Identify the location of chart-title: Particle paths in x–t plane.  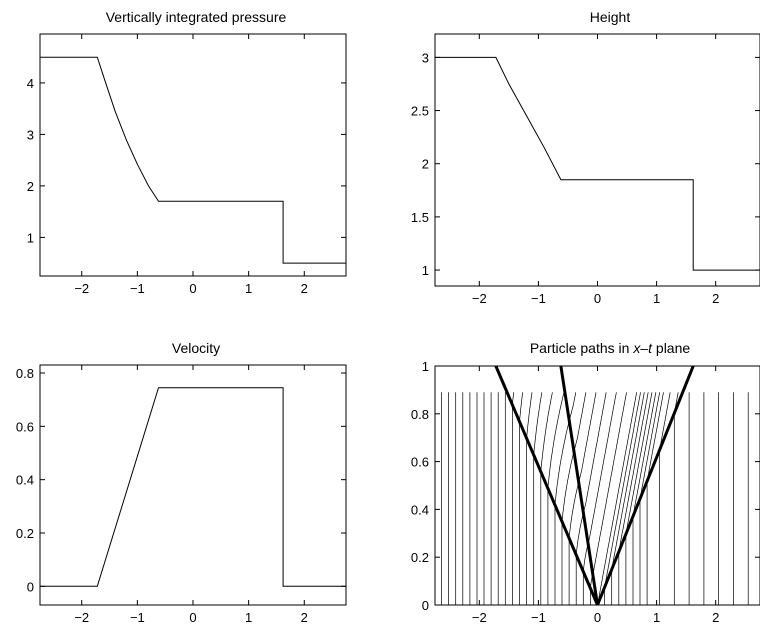
(610, 348).